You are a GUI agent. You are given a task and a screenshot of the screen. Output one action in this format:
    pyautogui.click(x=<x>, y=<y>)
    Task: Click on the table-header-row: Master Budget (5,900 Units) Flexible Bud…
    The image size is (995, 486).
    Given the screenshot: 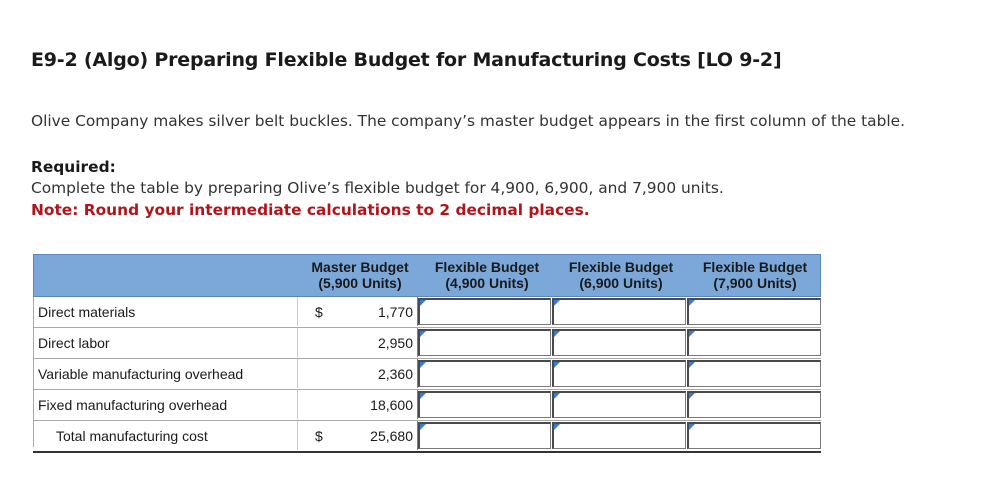 What is the action you would take?
    pyautogui.click(x=427, y=275)
    